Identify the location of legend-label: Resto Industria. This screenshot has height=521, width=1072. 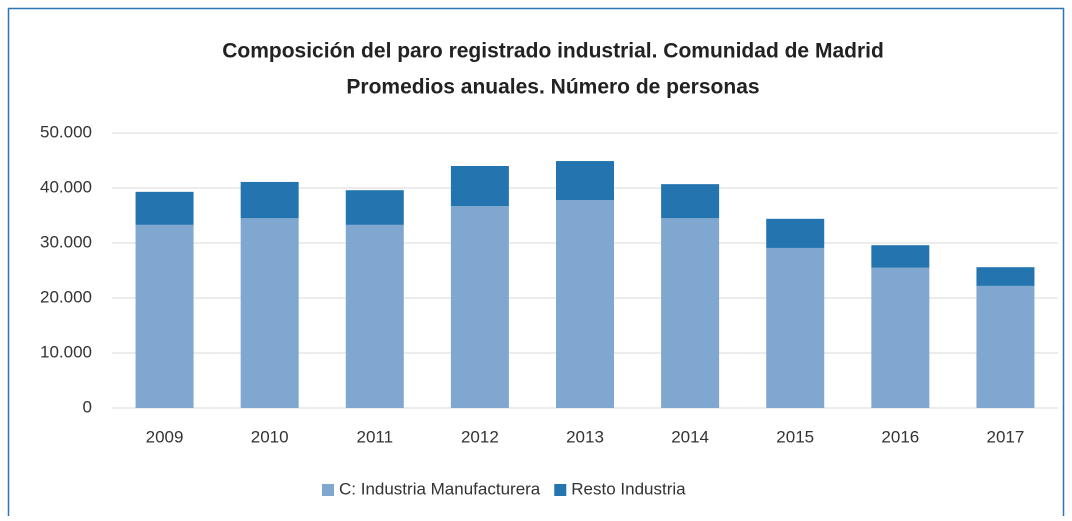
(628, 488).